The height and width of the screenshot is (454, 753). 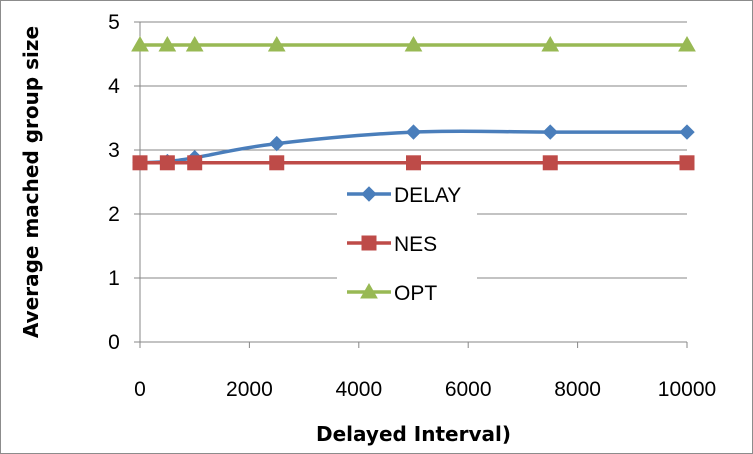 What do you see at coordinates (31, 182) in the screenshot?
I see `y-axis-title: Average mached group size` at bounding box center [31, 182].